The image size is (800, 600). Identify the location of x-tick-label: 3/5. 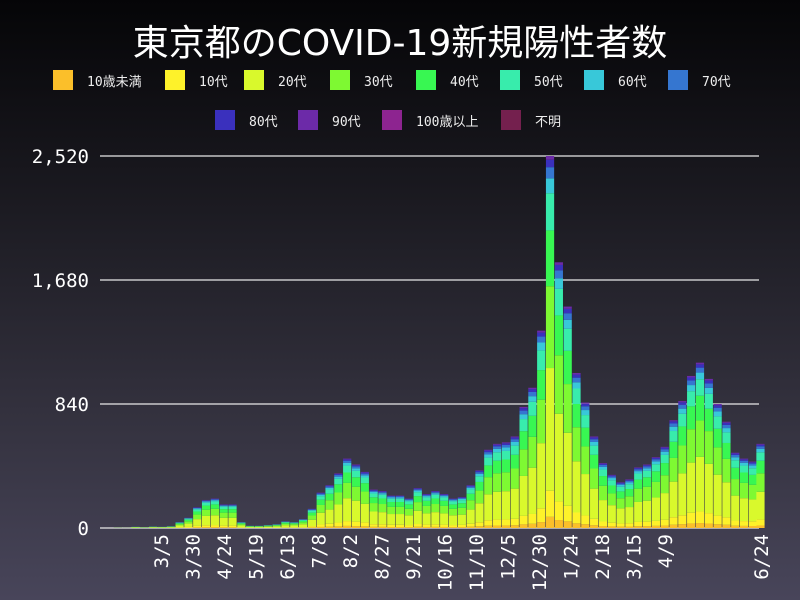
(162, 551).